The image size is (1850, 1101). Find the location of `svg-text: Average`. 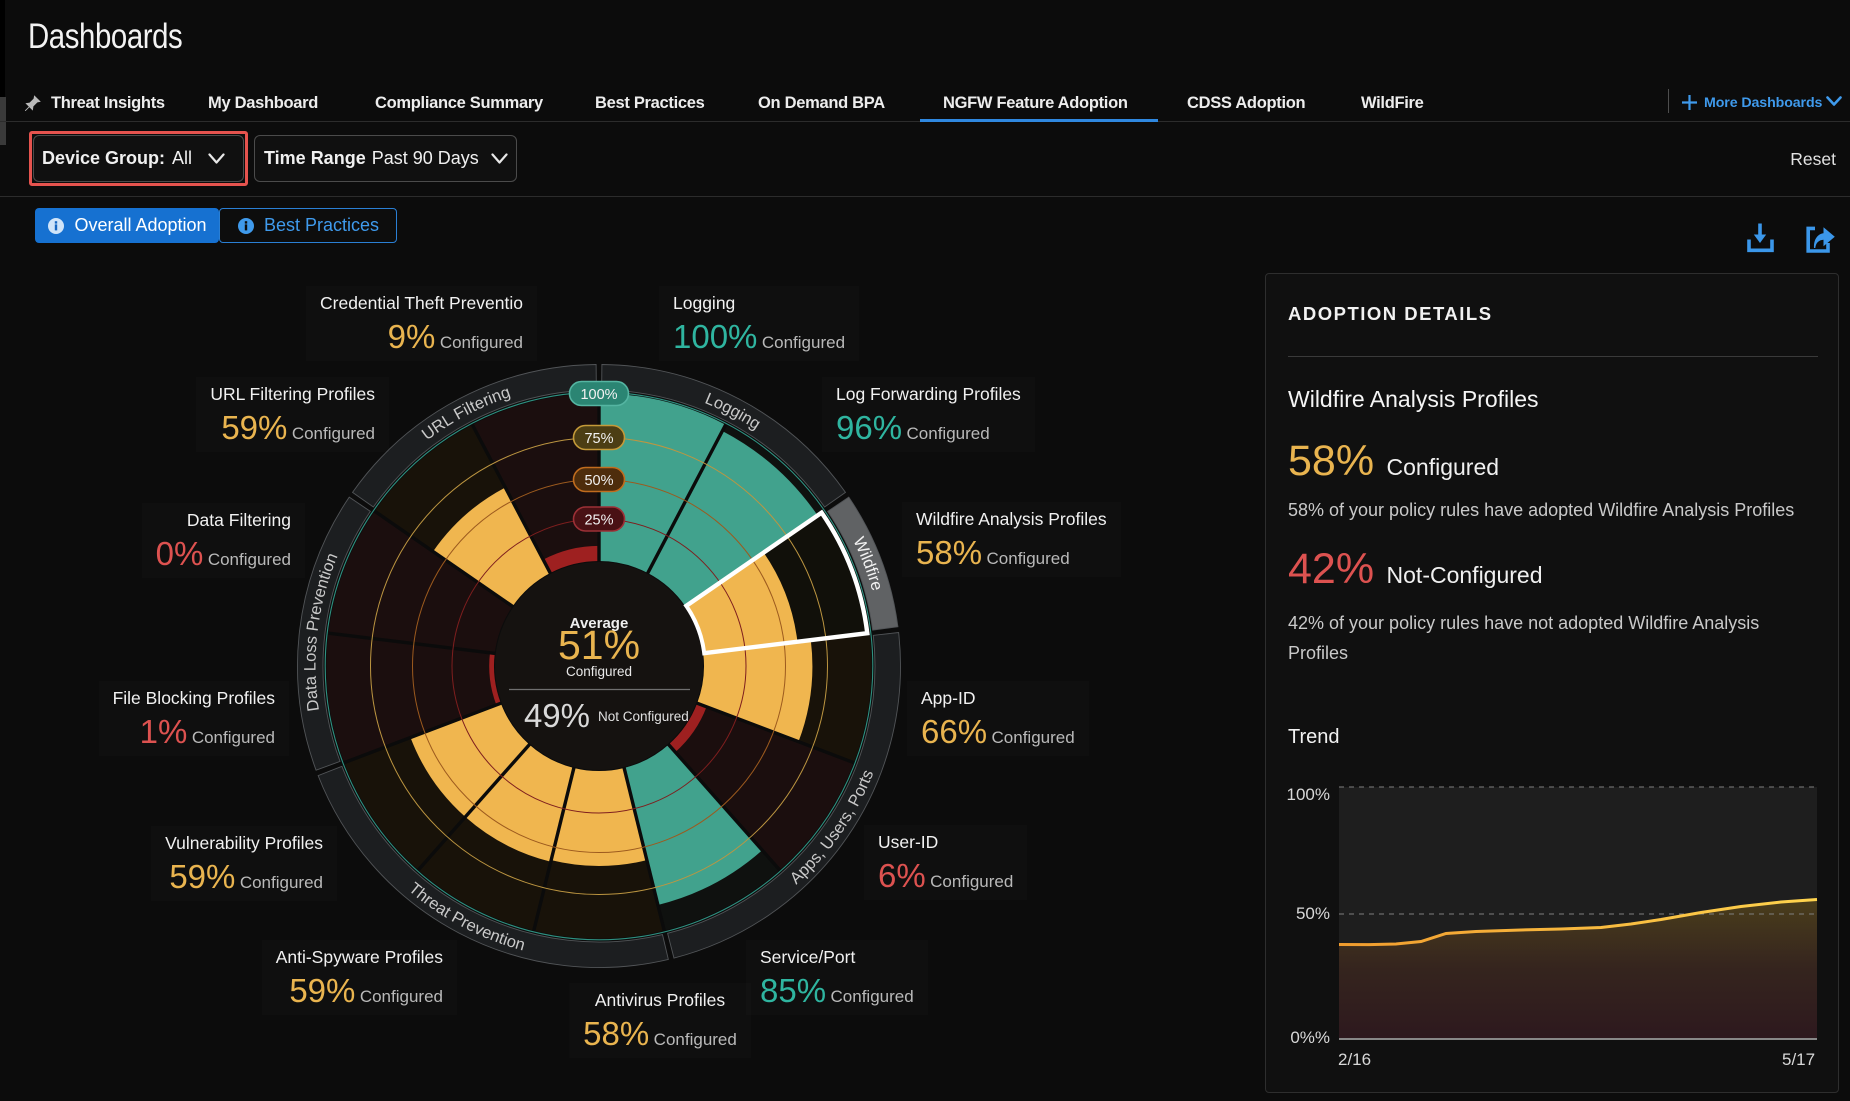

svg-text: Average is located at coordinates (599, 623).